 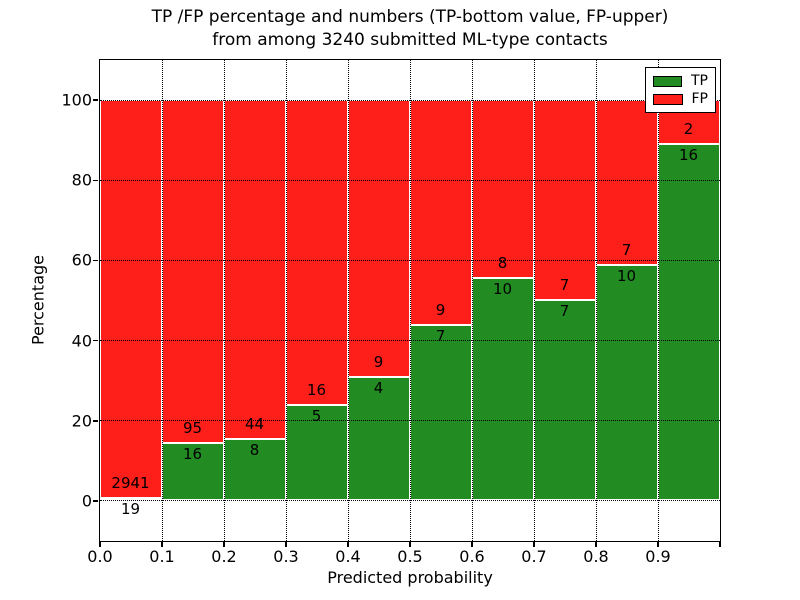 What do you see at coordinates (658, 556) in the screenshot?
I see `x-tick-label-0.9: 0.9` at bounding box center [658, 556].